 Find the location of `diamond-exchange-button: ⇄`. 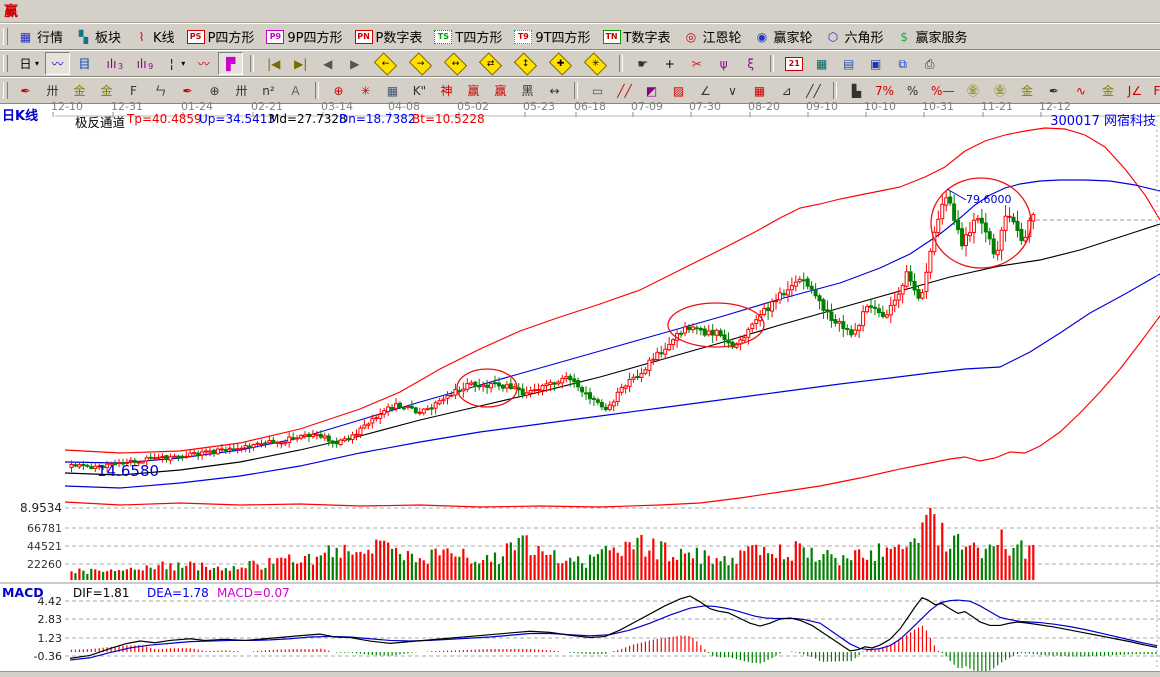

diamond-exchange-button: ⇄ is located at coordinates (490, 63).